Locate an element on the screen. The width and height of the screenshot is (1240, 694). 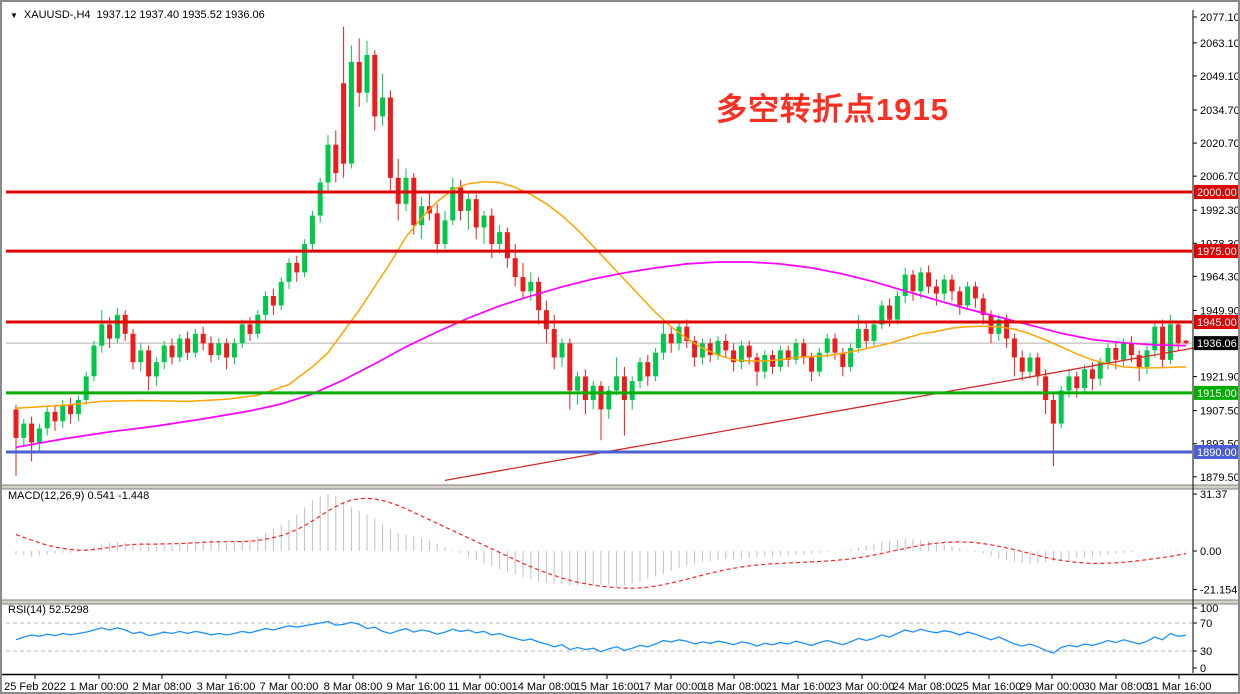
svg-text: 30 Mar 08:00 is located at coordinates (1116, 687).